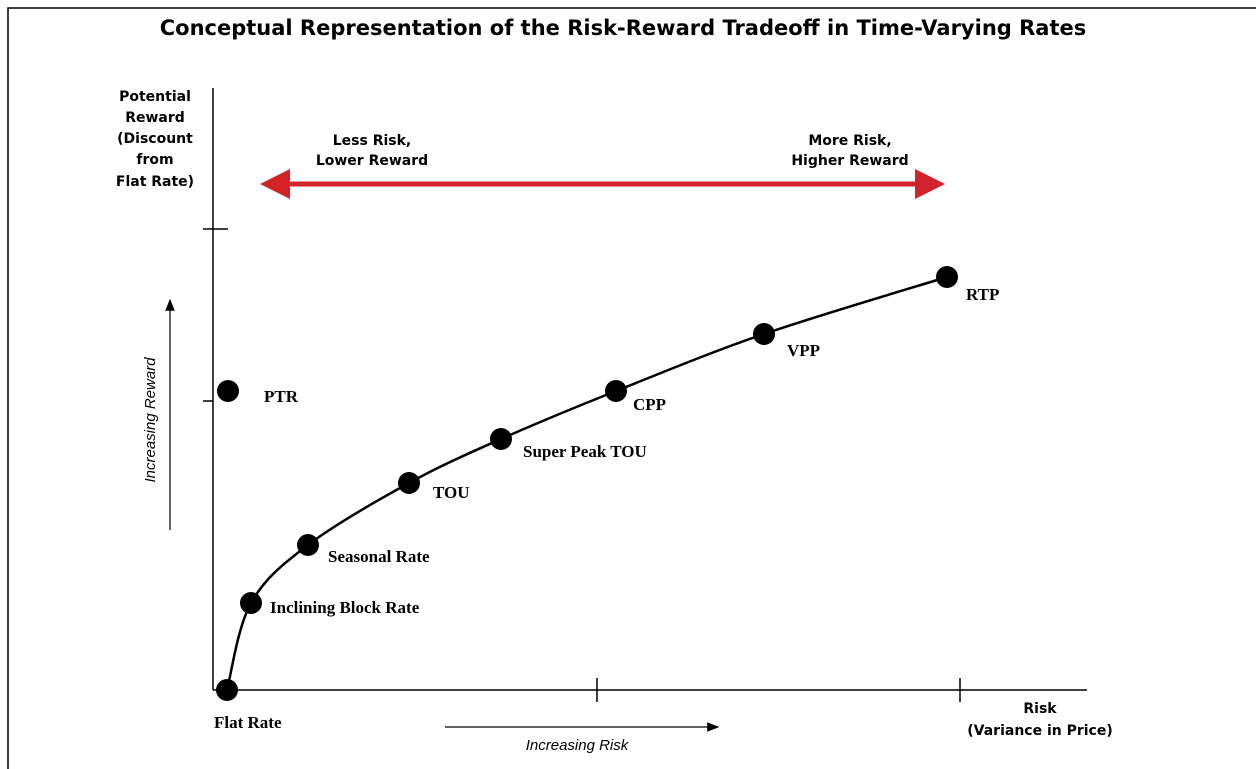 This screenshot has width=1256, height=769. I want to click on y-axis-label: from, so click(154, 160).